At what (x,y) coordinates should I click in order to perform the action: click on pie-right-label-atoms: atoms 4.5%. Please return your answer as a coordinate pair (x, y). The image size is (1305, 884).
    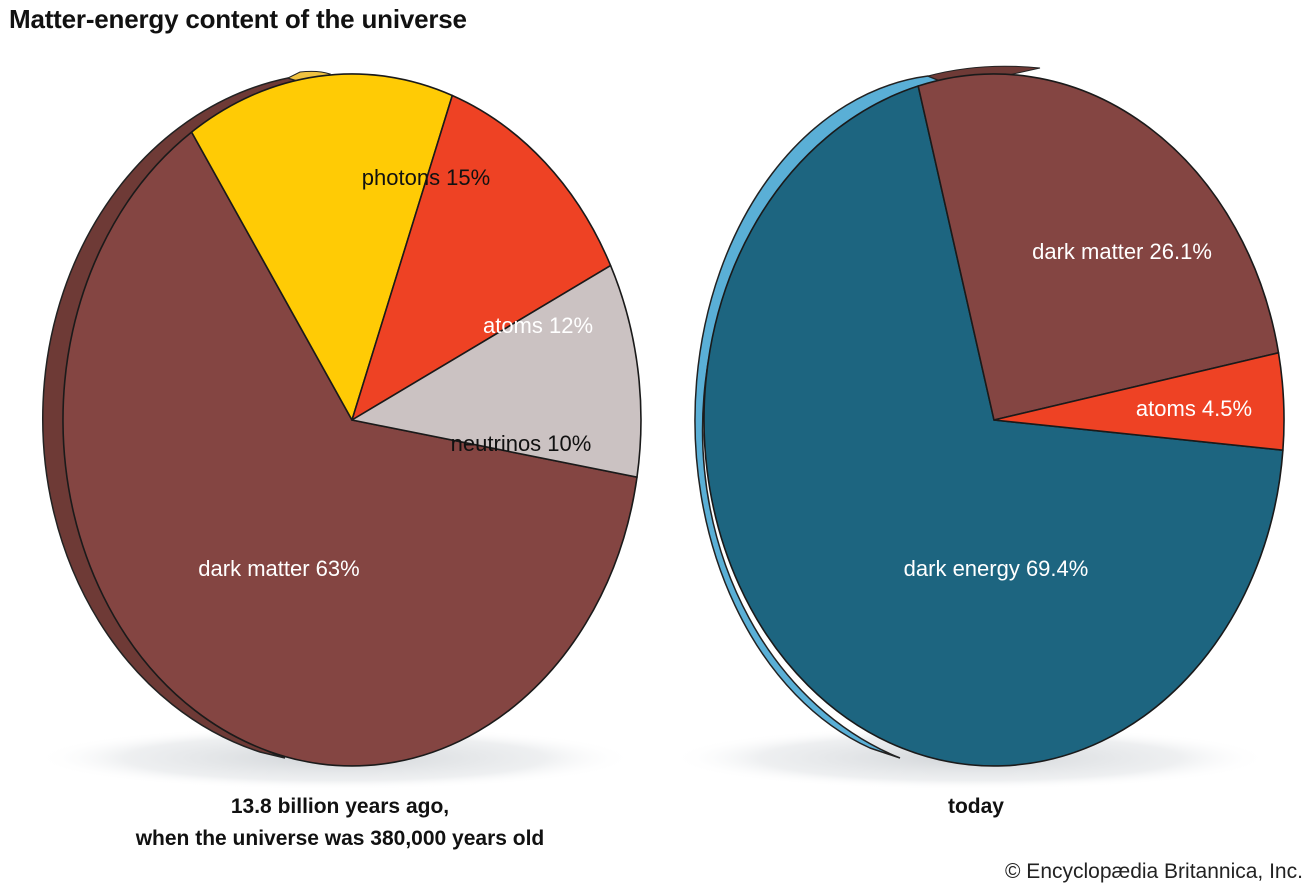
    Looking at the image, I should click on (1194, 408).